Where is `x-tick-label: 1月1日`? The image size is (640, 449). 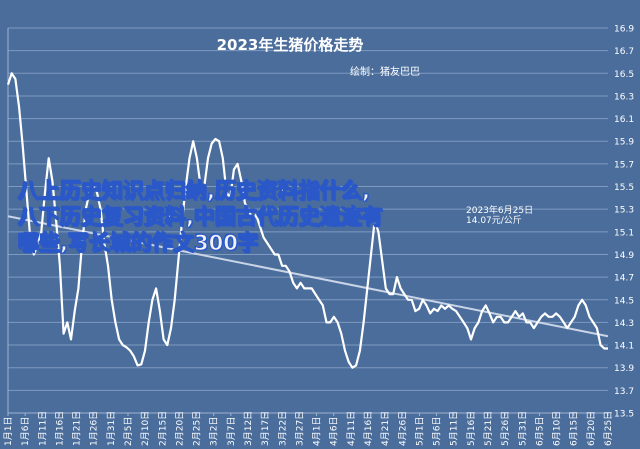 x-tick-label: 1月1日 is located at coordinates (8, 431).